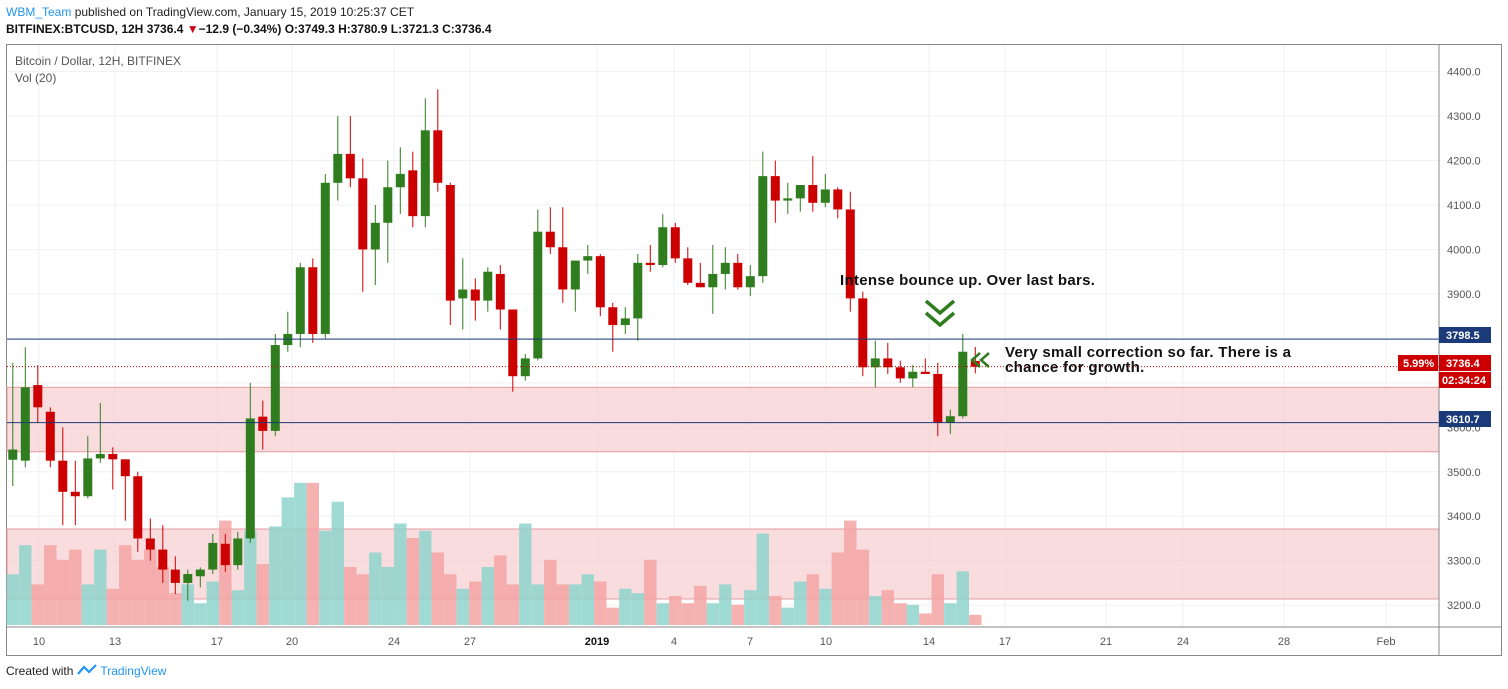 This screenshot has height=689, width=1508. Describe the element at coordinates (1464, 381) in the screenshot. I see `countdown-tag: 02:34:24` at that location.